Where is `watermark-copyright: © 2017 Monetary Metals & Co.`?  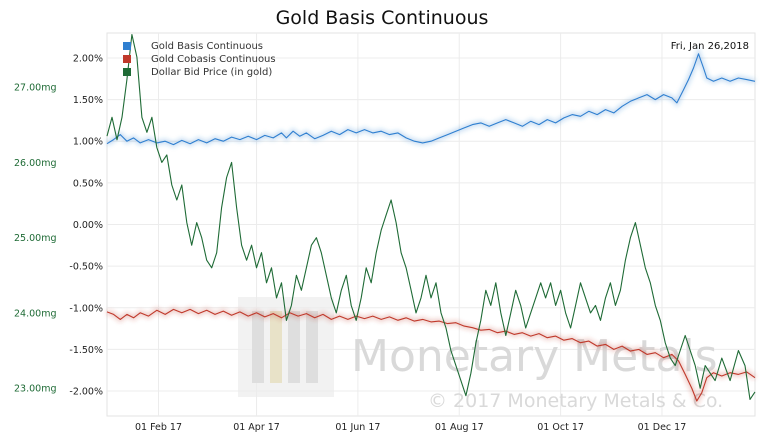 watermark-copyright: © 2017 Monetary Metals & Co. is located at coordinates (575, 401).